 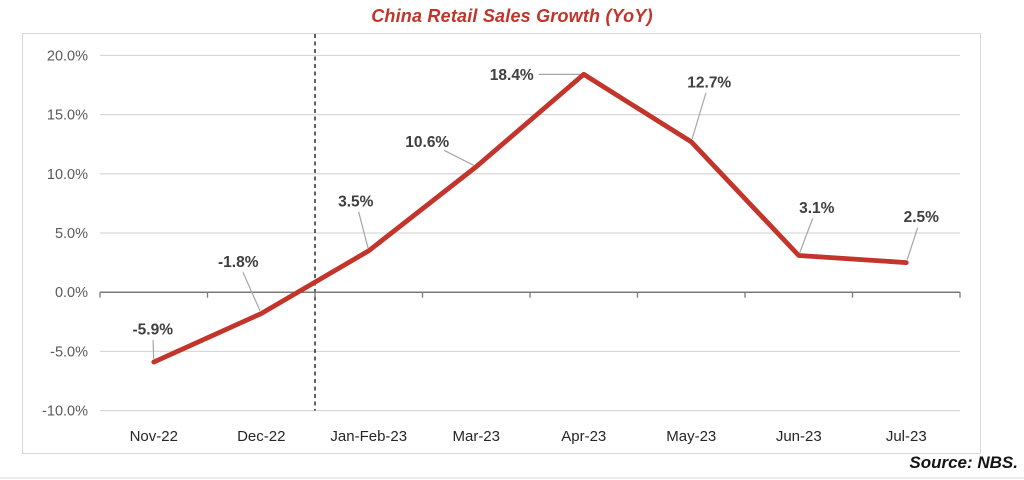 I want to click on x-axis, so click(x=530, y=294).